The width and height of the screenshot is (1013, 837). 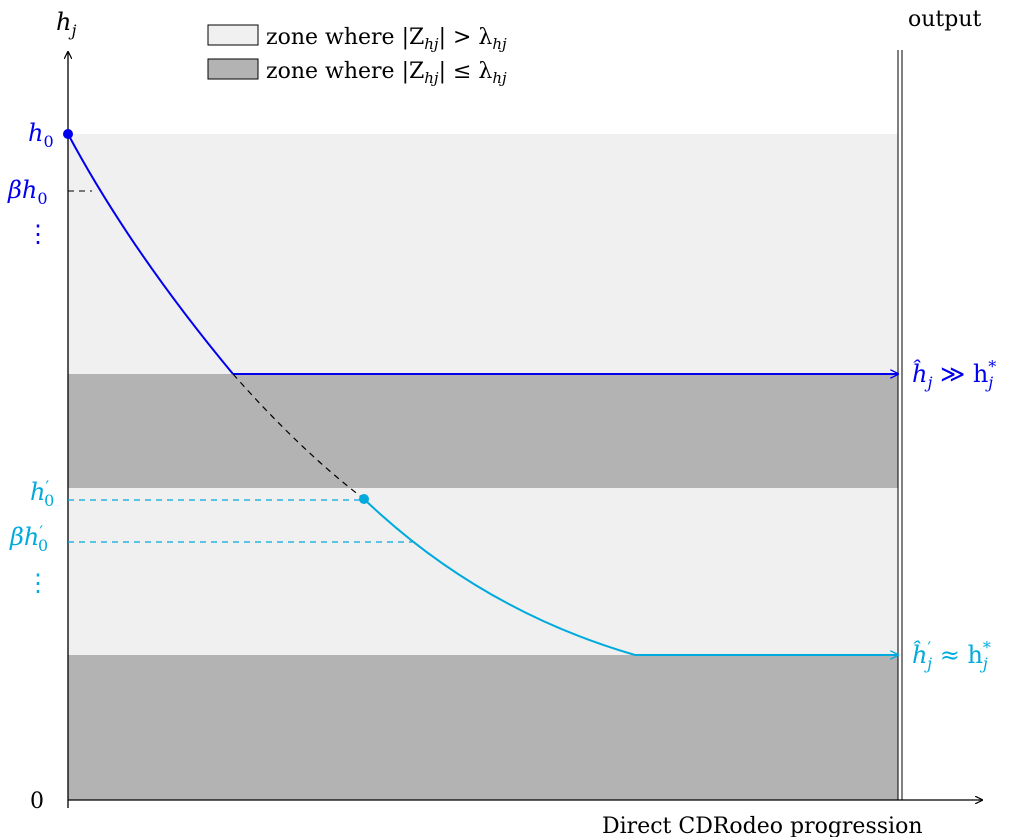 What do you see at coordinates (483, 727) in the screenshot?
I see `dark-zone-lower` at bounding box center [483, 727].